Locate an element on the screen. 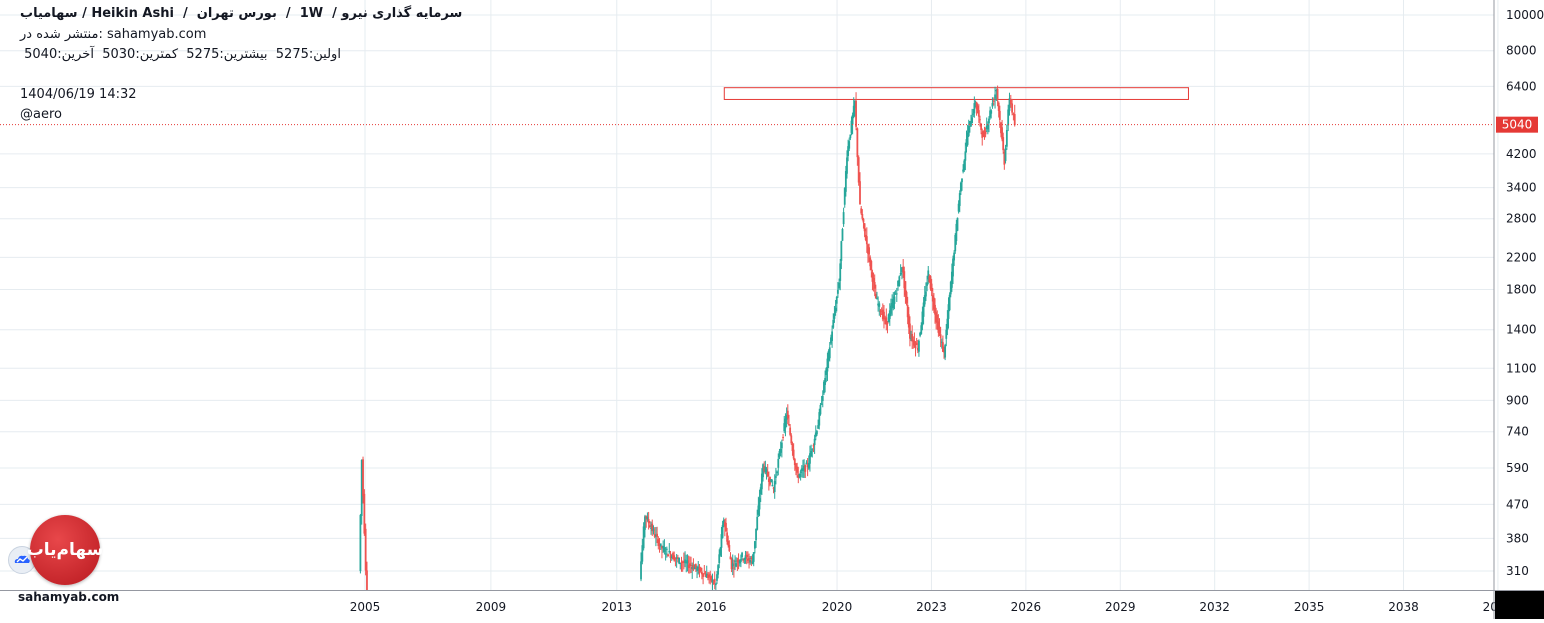  author-handle: @aero is located at coordinates (41, 114).